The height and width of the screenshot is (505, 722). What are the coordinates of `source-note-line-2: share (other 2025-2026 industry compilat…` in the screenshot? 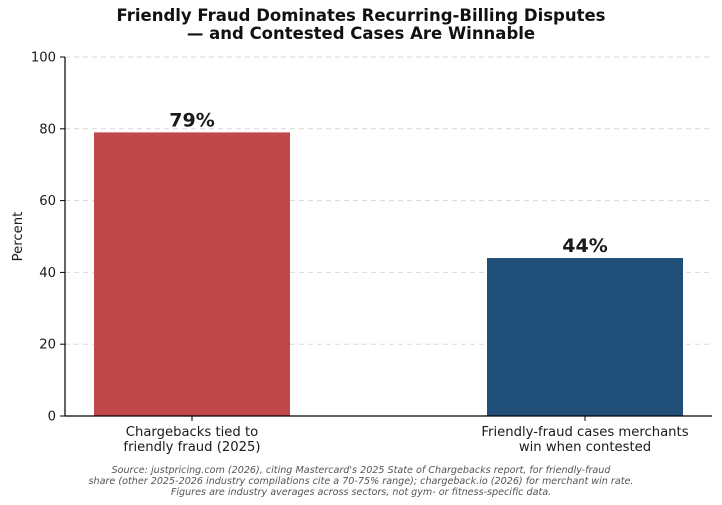 It's located at (361, 481).